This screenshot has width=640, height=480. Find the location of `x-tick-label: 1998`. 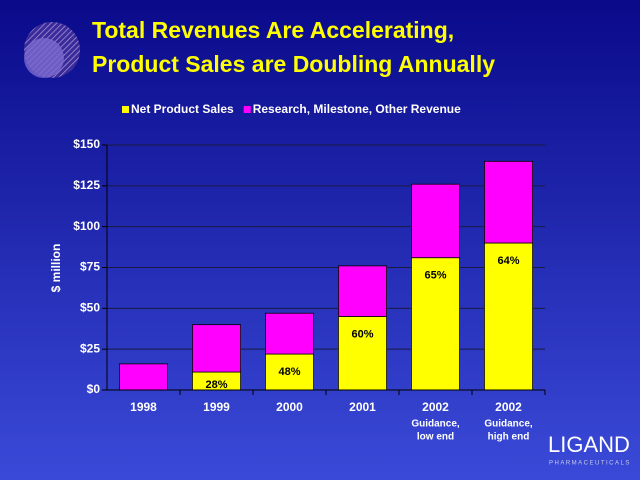

x-tick-label: 1998 is located at coordinates (143, 407).